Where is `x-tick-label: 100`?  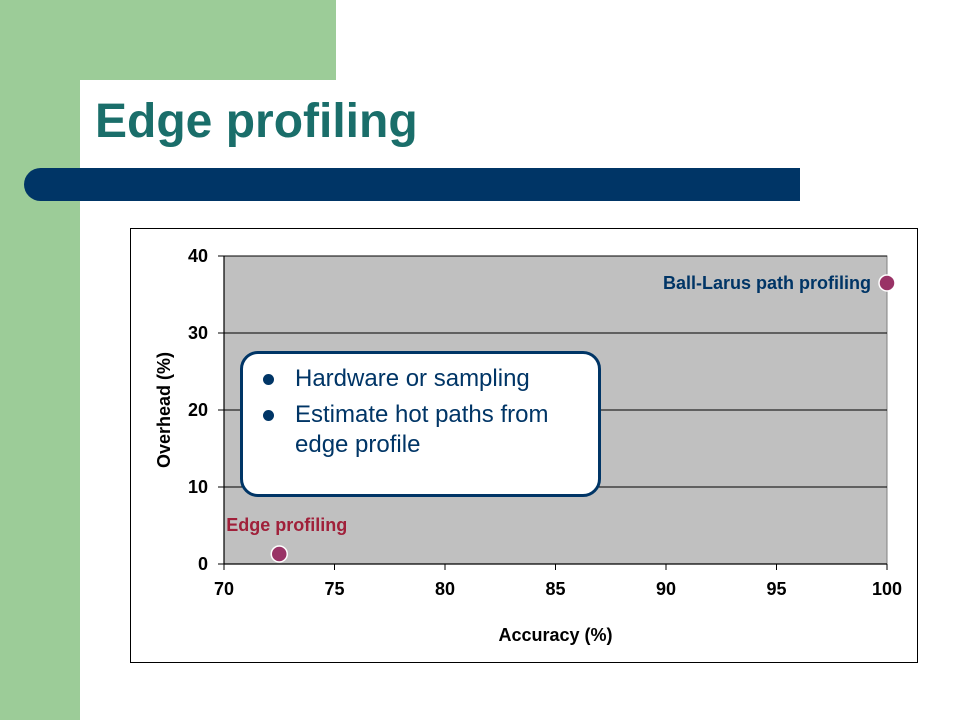 x-tick-label: 100 is located at coordinates (887, 589).